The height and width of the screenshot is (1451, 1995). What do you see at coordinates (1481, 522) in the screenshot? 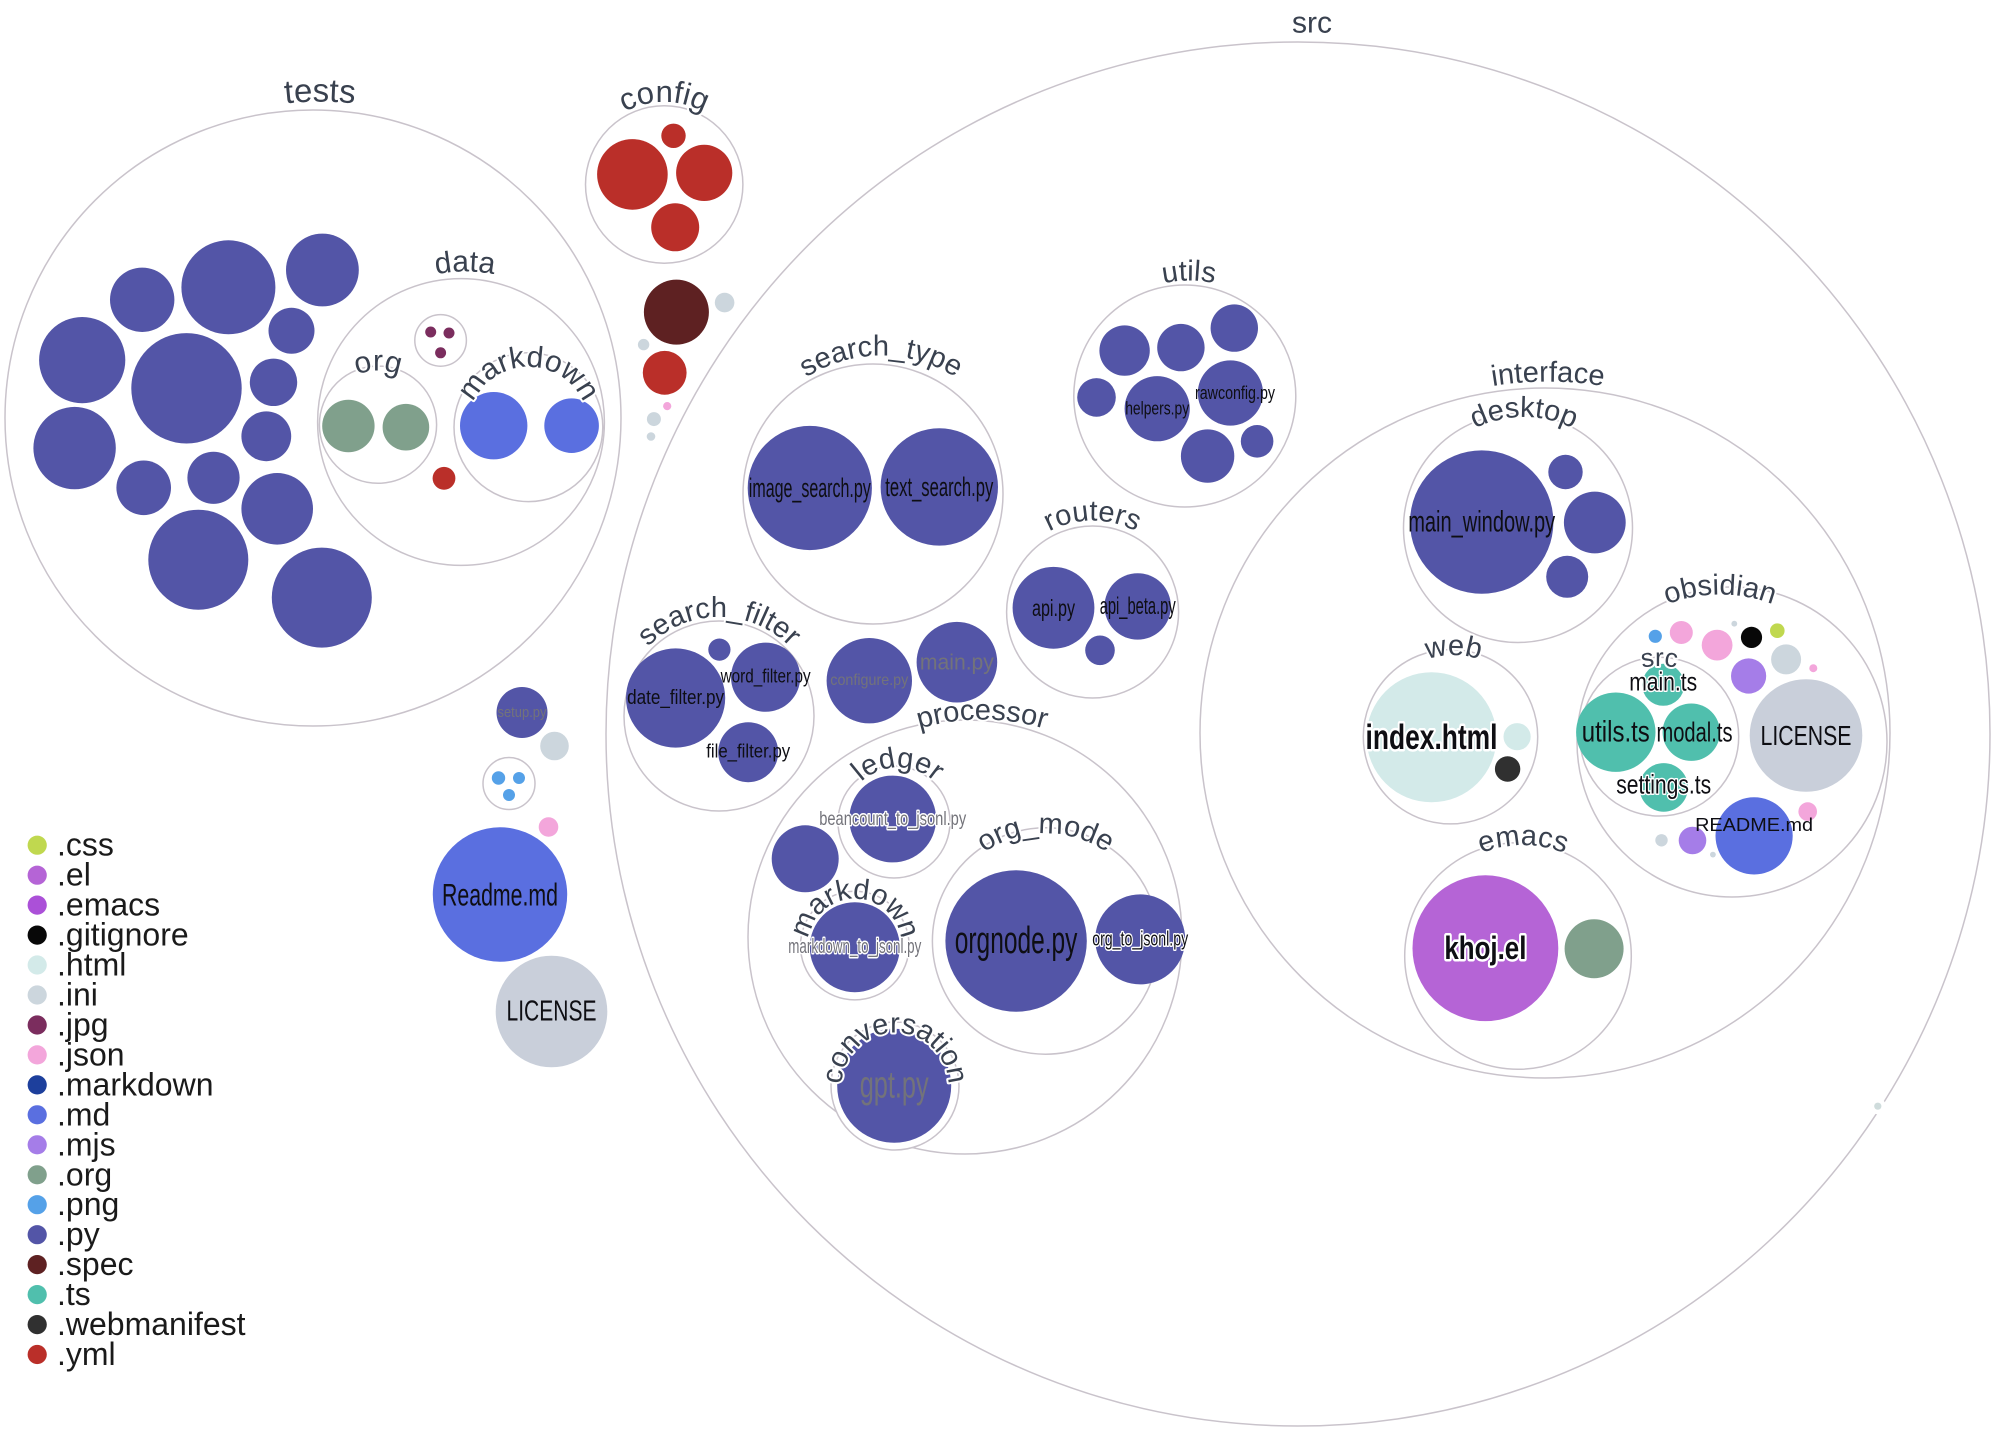
I see `svg-text: main_window.py` at bounding box center [1481, 522].